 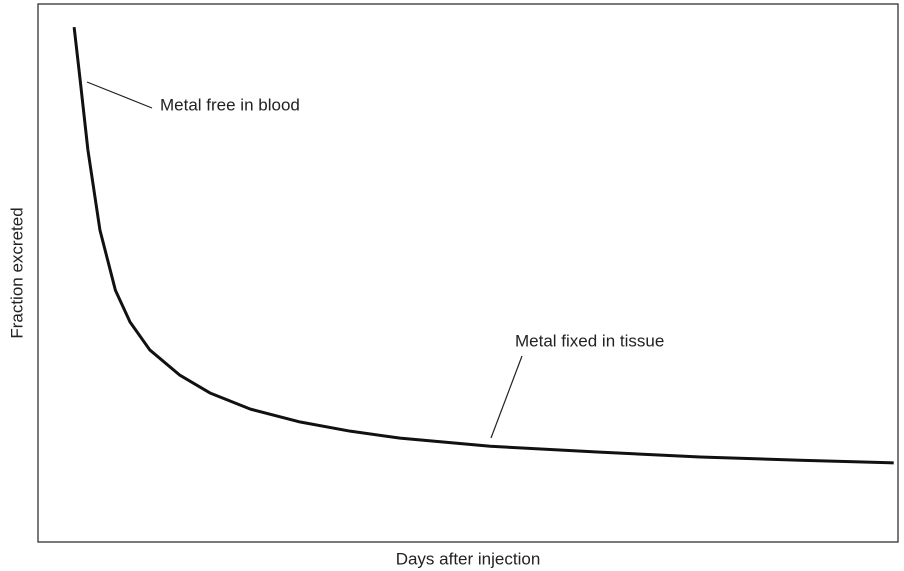 What do you see at coordinates (16, 272) in the screenshot?
I see `y-axis-label: Fraction excreted` at bounding box center [16, 272].